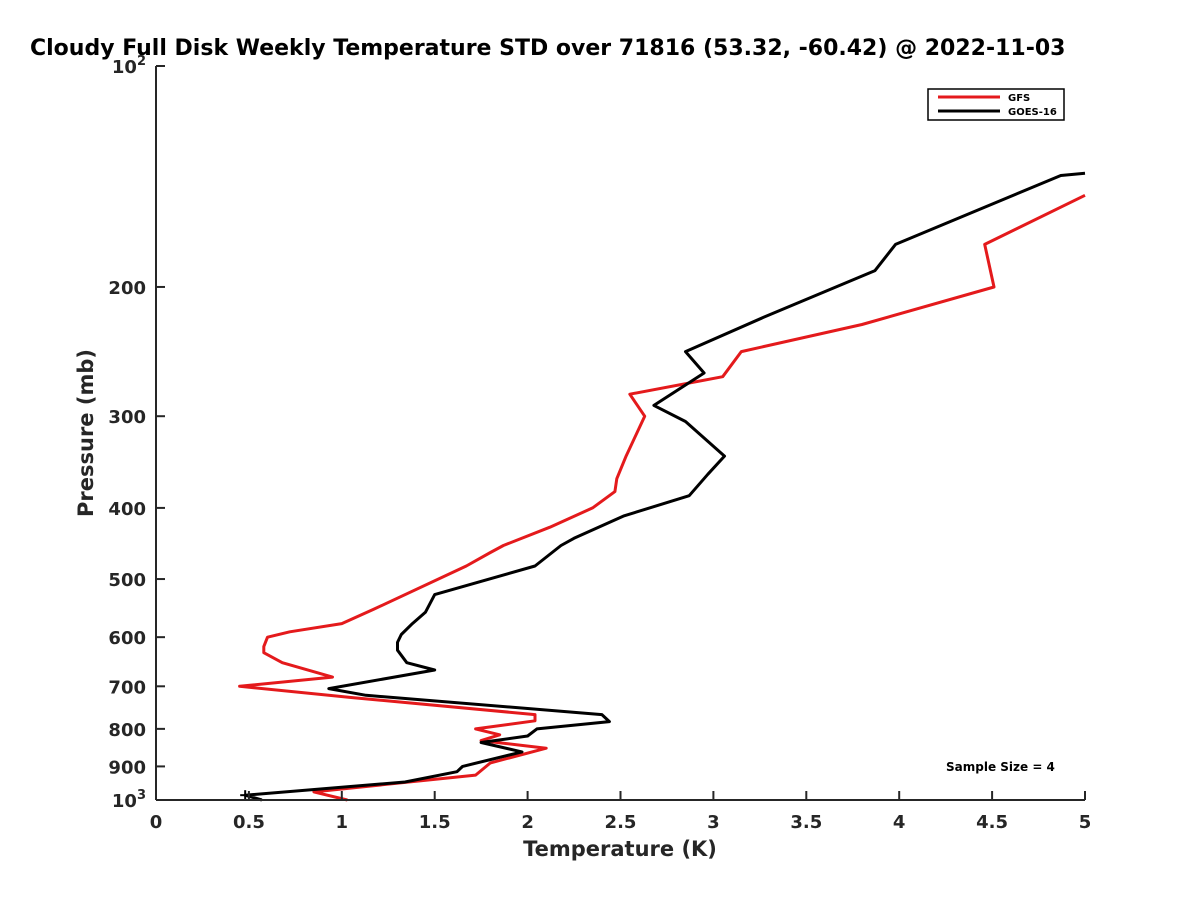  I want to click on legend: GFS GOES-16, so click(996, 104).